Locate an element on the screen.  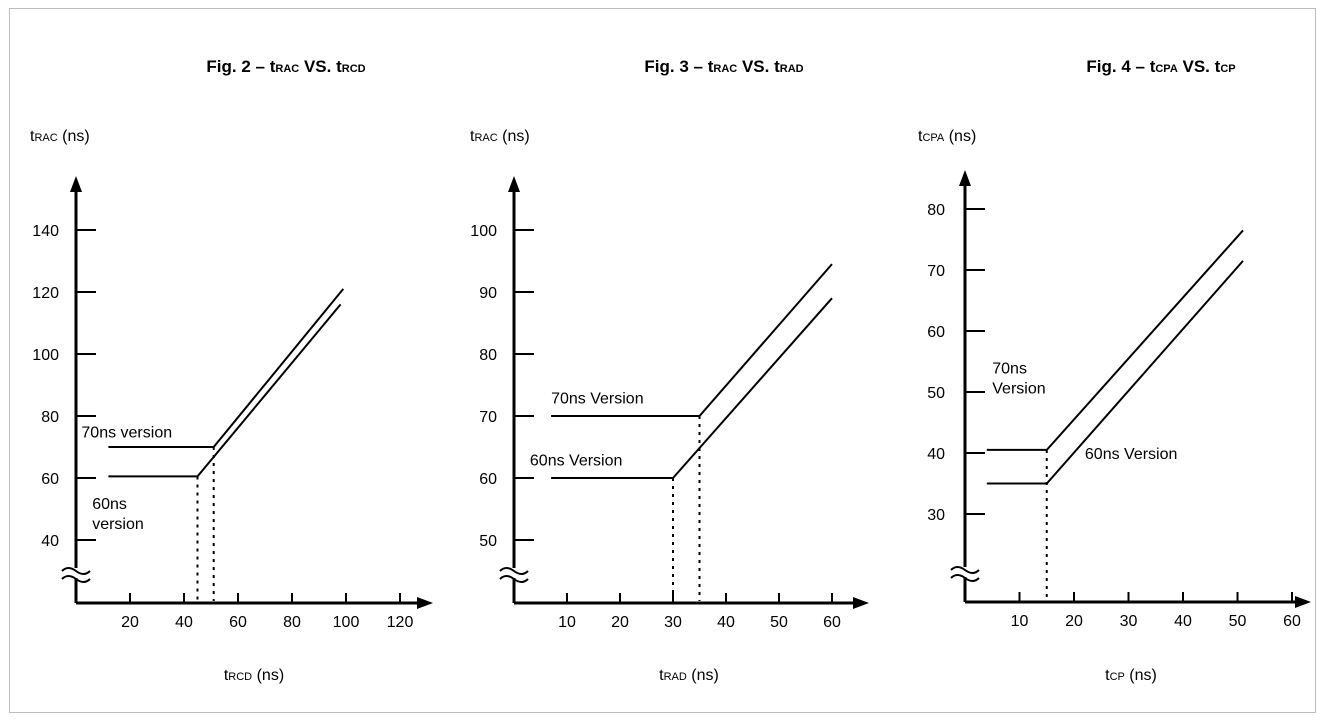
chart-title: Fig. 4 – tCPA VS. tCP is located at coordinates (1160, 66).